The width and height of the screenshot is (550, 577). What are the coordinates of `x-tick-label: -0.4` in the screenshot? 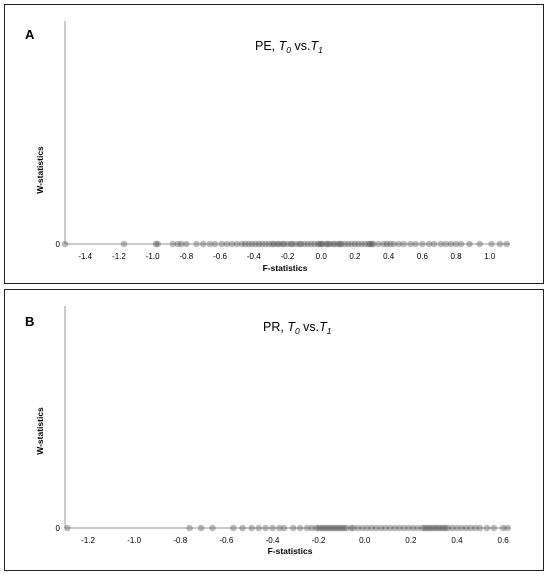 It's located at (254, 256).